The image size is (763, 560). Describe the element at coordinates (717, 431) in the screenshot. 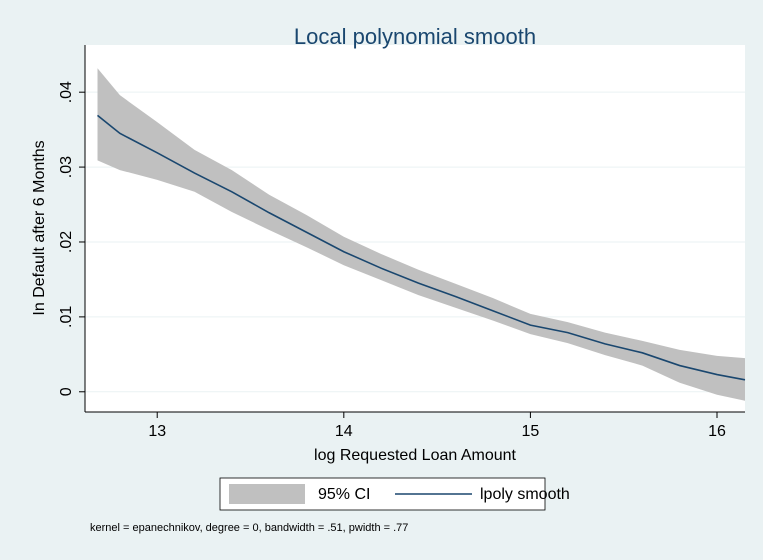

I see `x-tick-label: 16` at that location.